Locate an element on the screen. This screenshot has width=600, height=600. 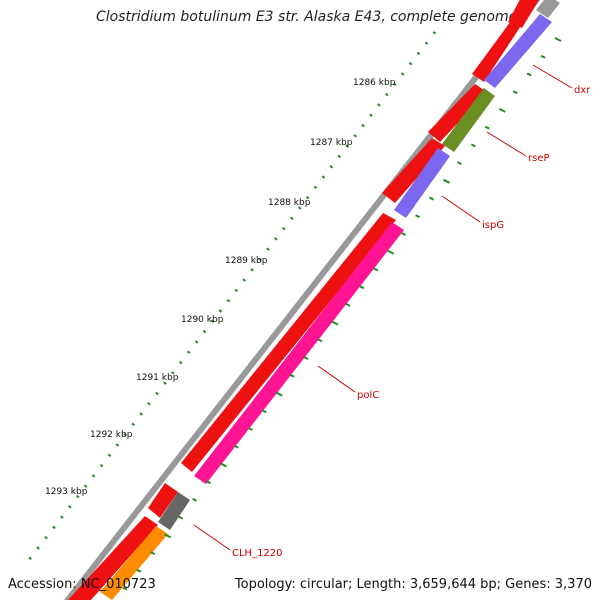
gene-top-gray is located at coordinates (548, 9).